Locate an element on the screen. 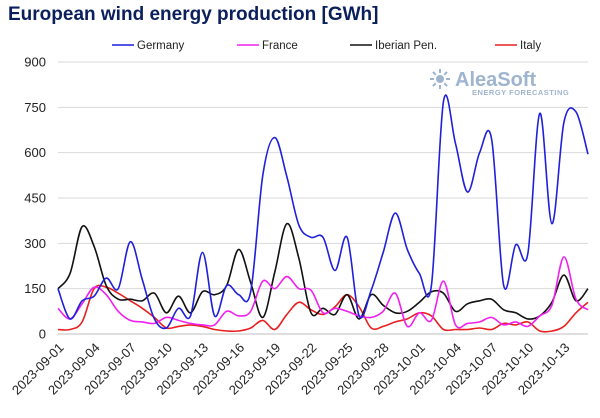 The image size is (600, 418). legend-label: Italy is located at coordinates (530, 46).